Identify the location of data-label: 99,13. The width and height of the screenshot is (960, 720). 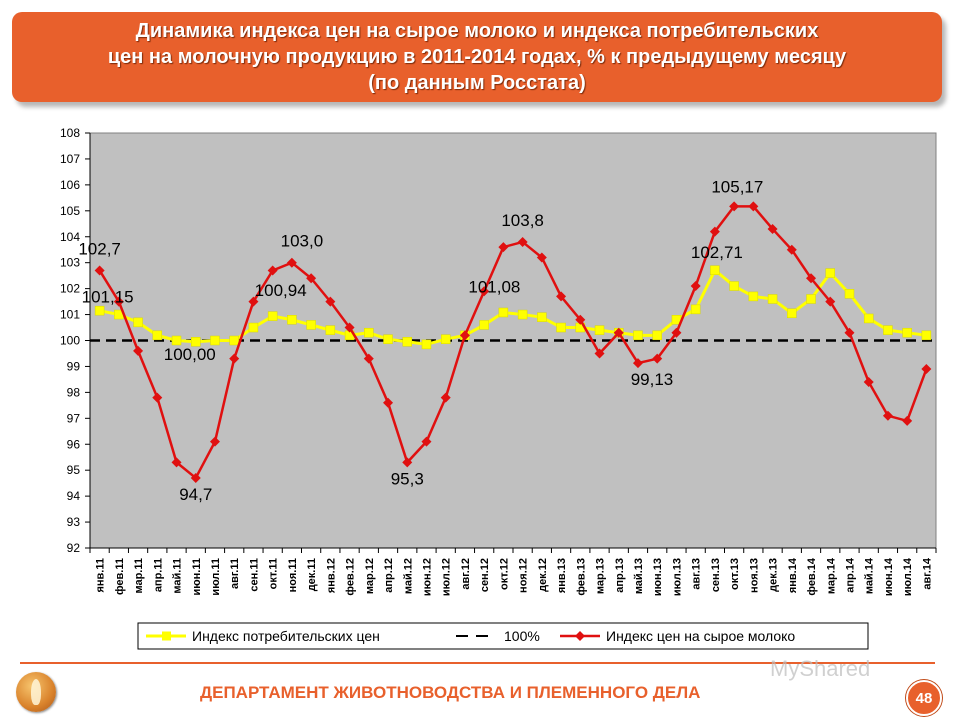
(652, 379).